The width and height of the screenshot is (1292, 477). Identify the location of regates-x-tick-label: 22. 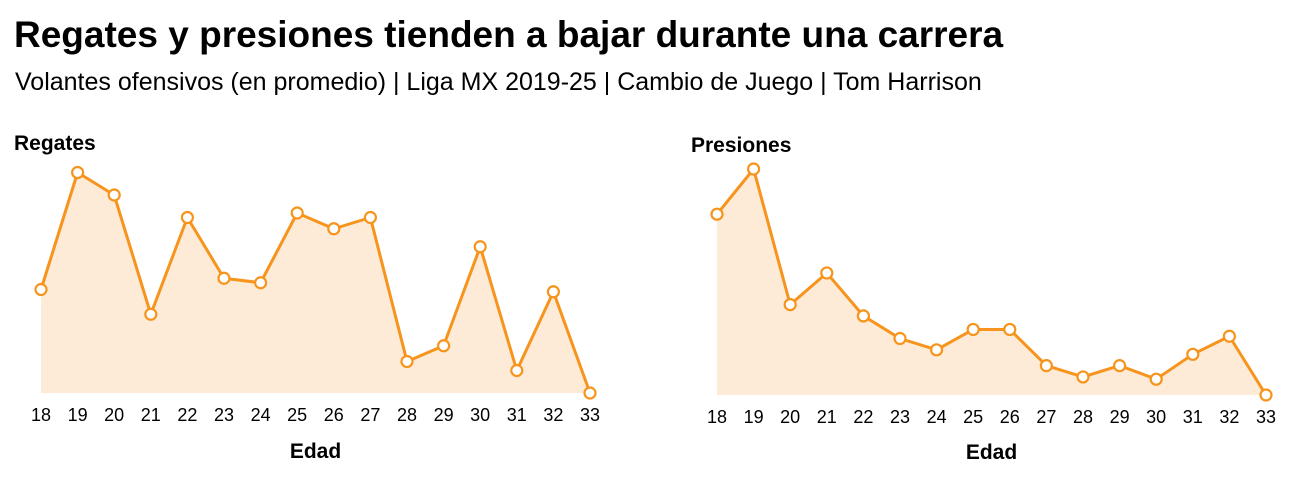
(187, 415).